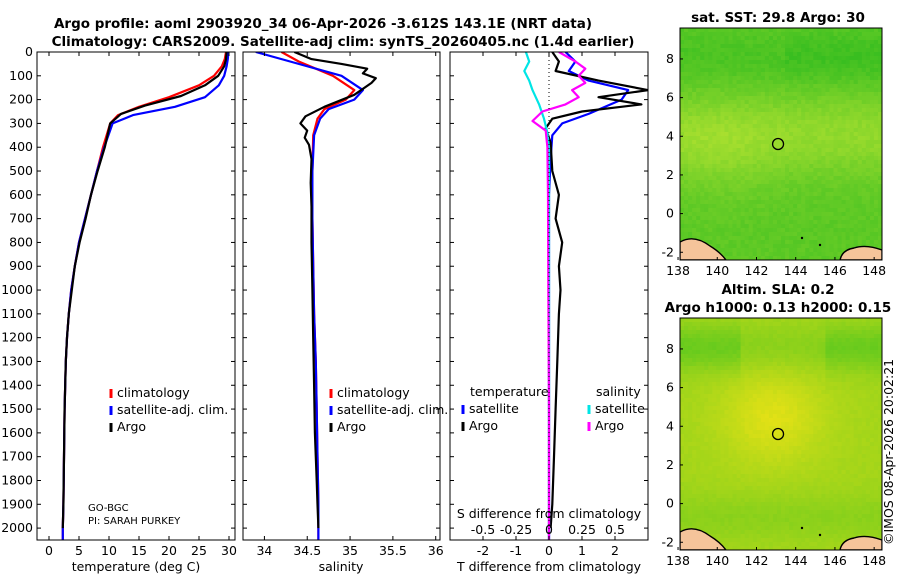  What do you see at coordinates (516, 529) in the screenshot?
I see `secondary-x-tick-label: -0.25` at bounding box center [516, 529].